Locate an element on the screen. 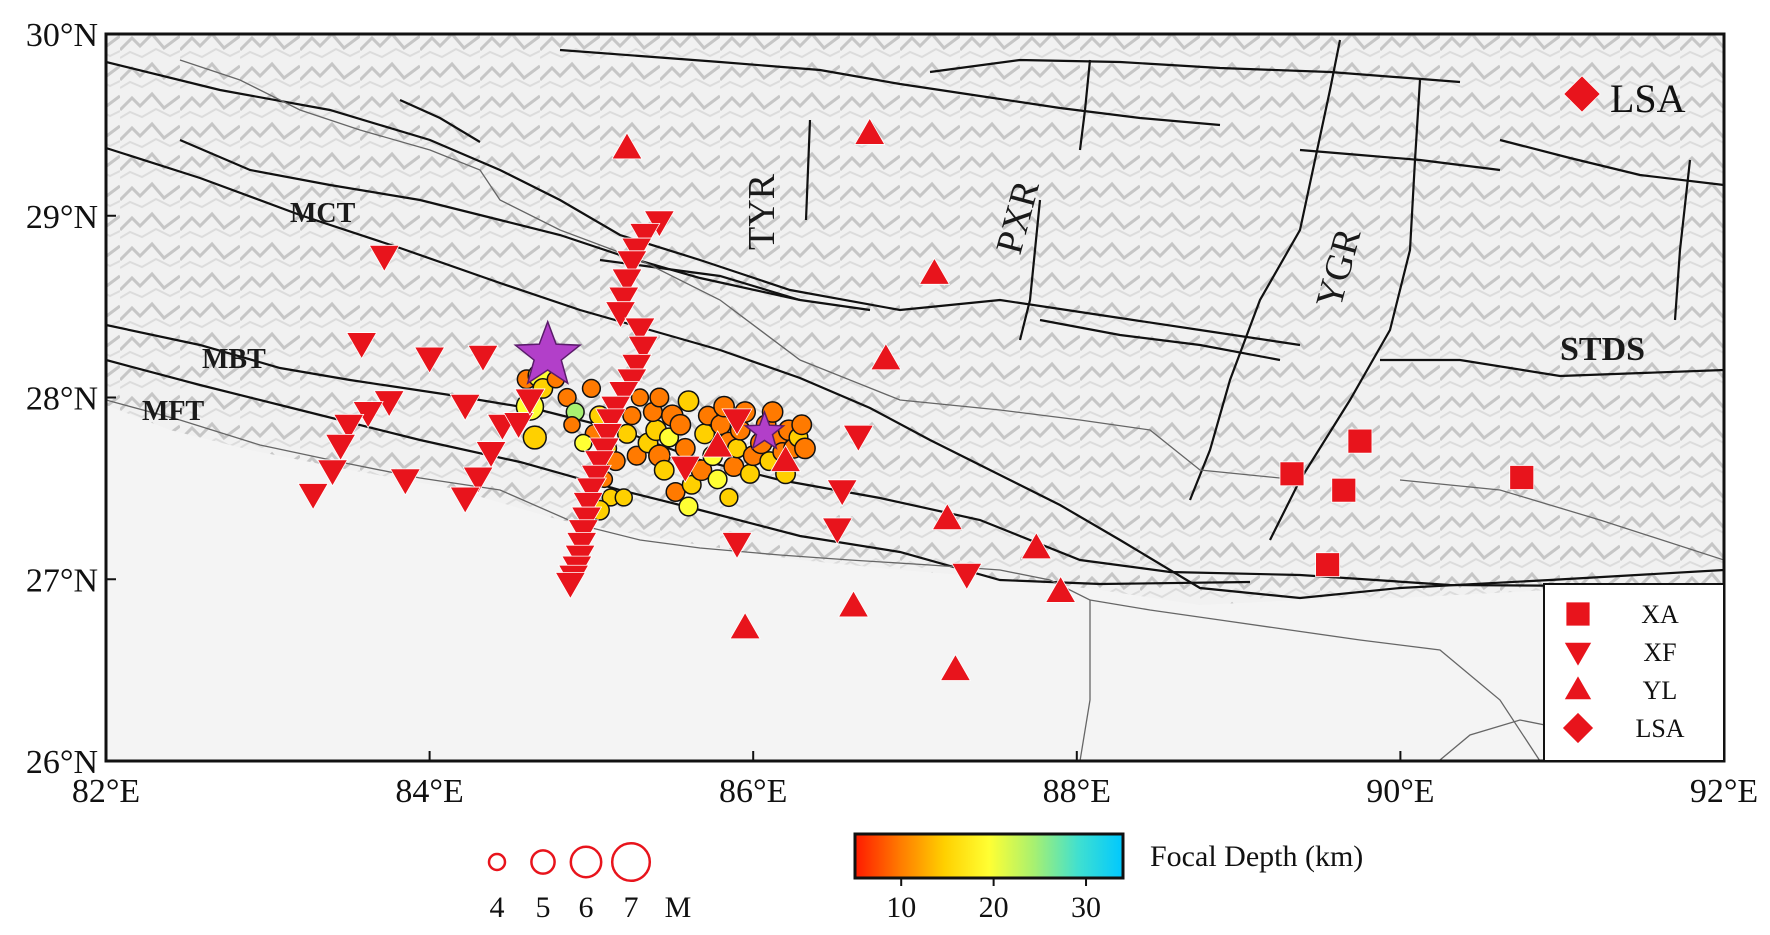 The width and height of the screenshot is (1770, 935). magnitude-label: 5 is located at coordinates (543, 907).